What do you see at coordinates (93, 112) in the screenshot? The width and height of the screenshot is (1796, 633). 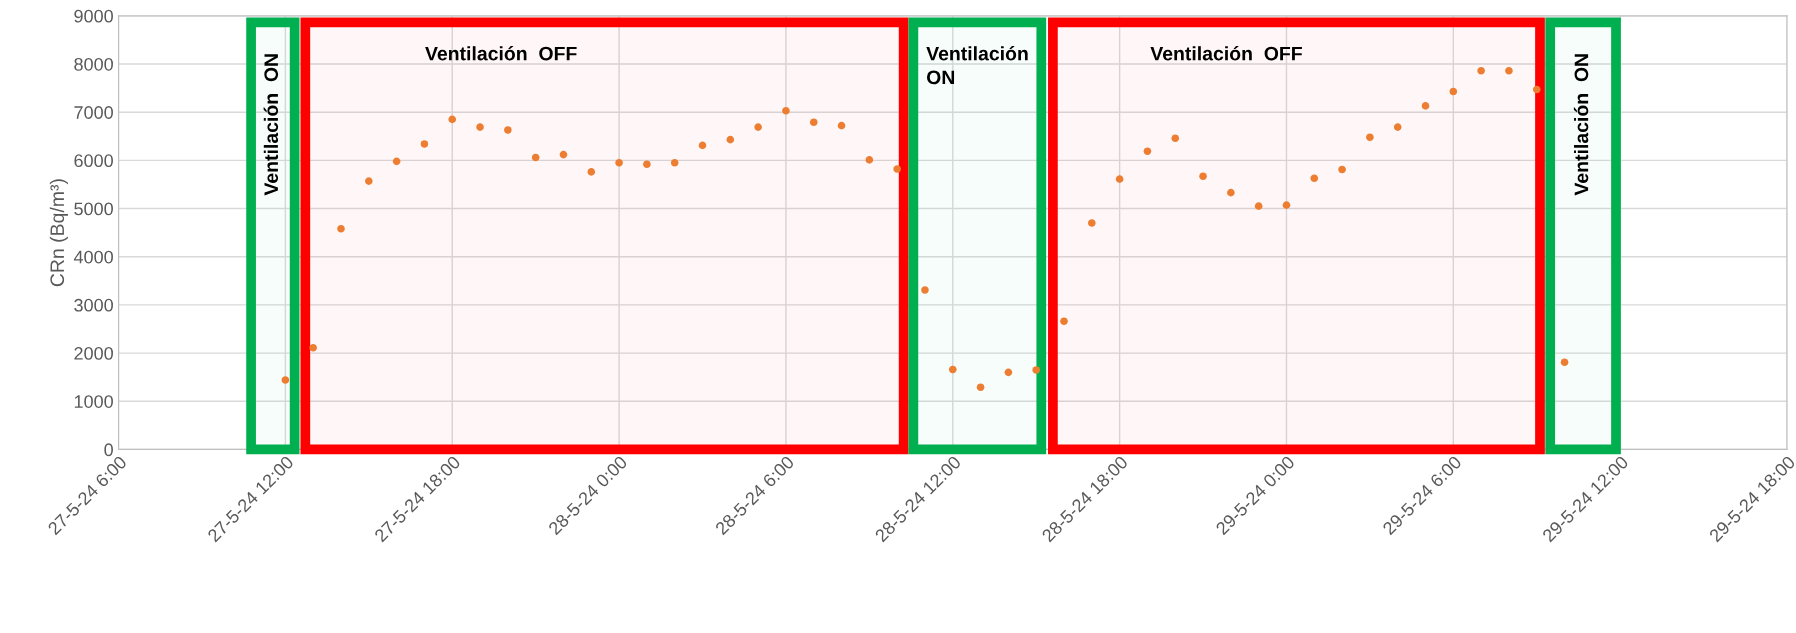 I see `y-tick-label: 7000` at bounding box center [93, 112].